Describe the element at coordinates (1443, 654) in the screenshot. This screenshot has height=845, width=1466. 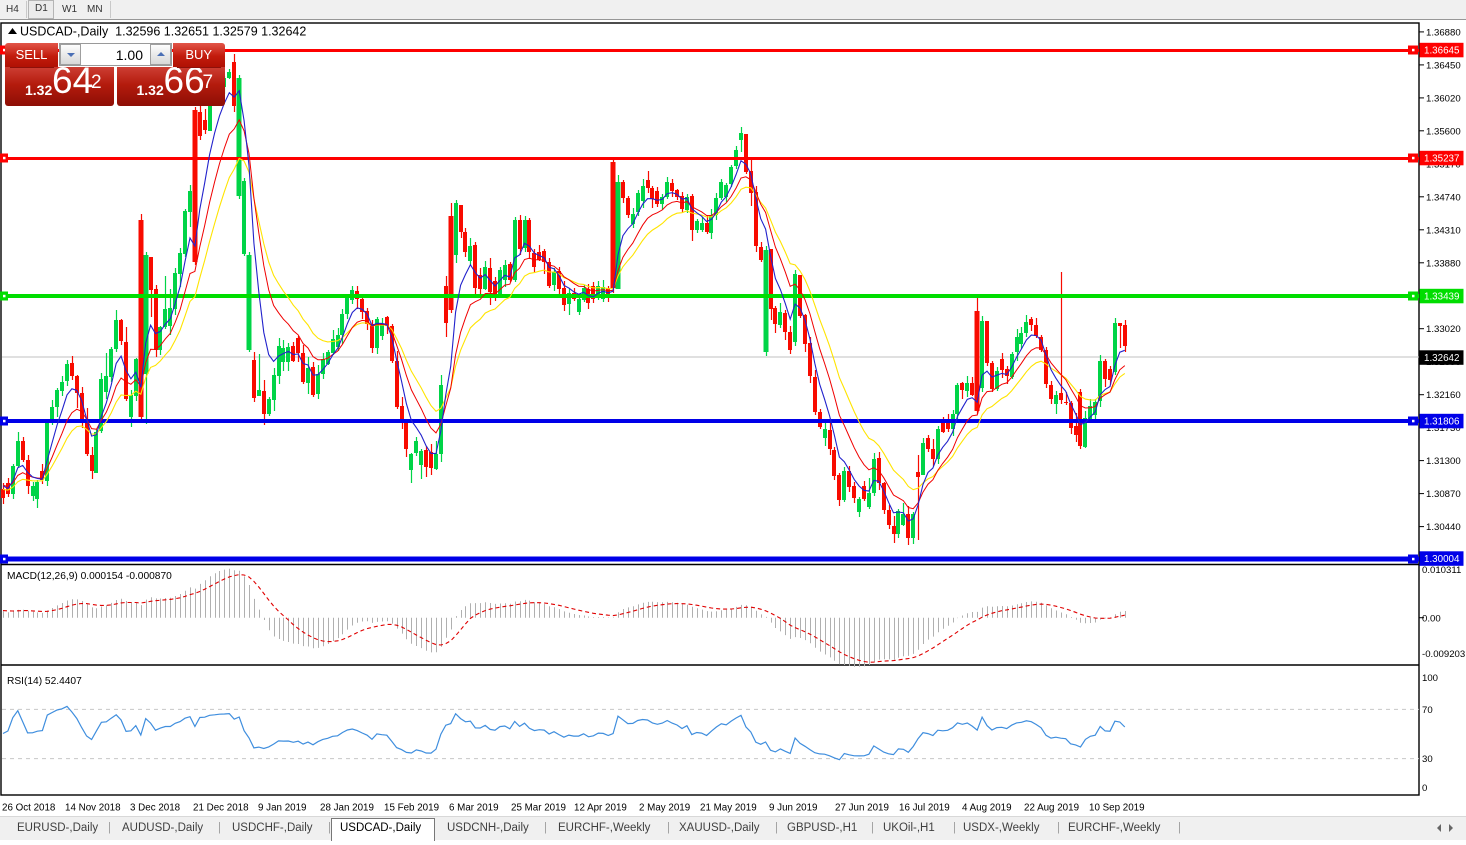
I see `svg-text: -0.009203` at that location.